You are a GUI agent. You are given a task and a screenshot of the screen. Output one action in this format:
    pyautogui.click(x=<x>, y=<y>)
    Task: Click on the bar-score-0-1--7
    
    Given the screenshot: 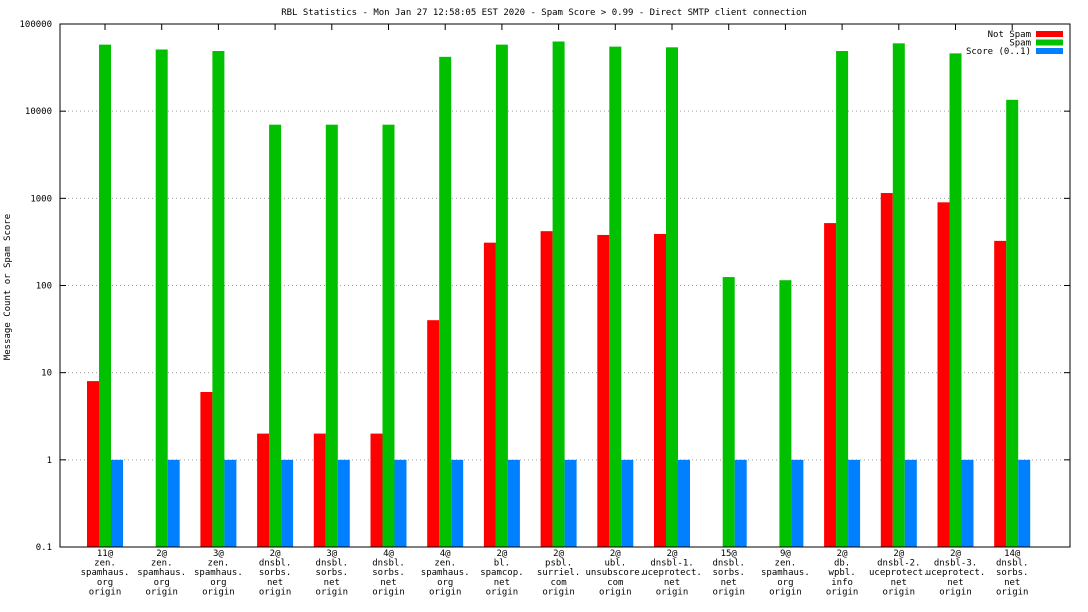 What is the action you would take?
    pyautogui.click(x=513, y=503)
    